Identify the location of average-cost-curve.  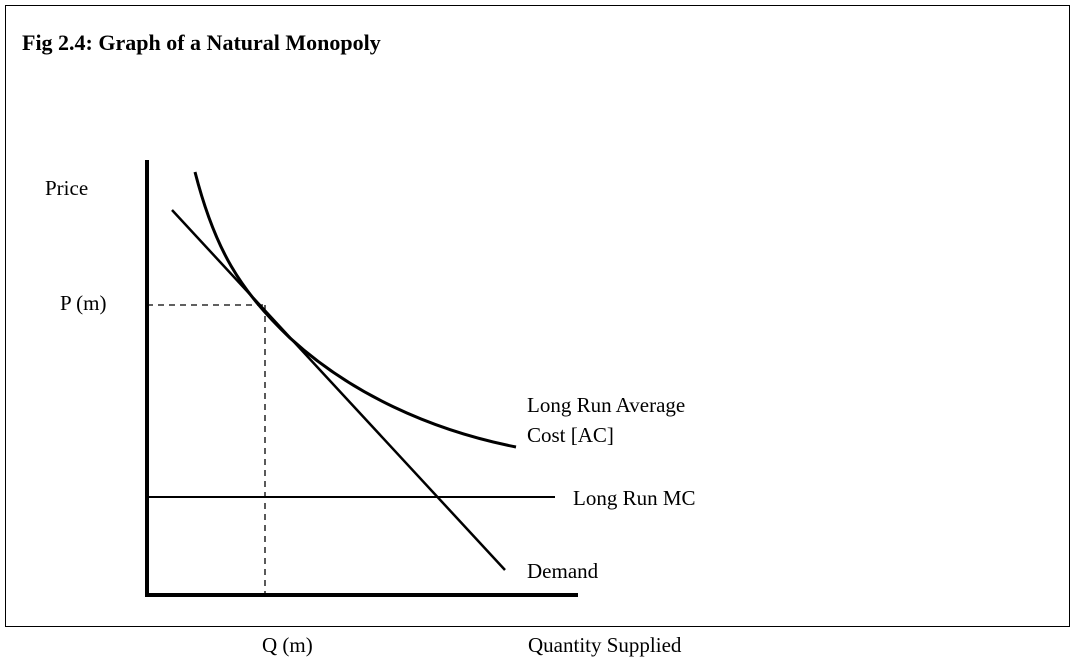
(355, 310).